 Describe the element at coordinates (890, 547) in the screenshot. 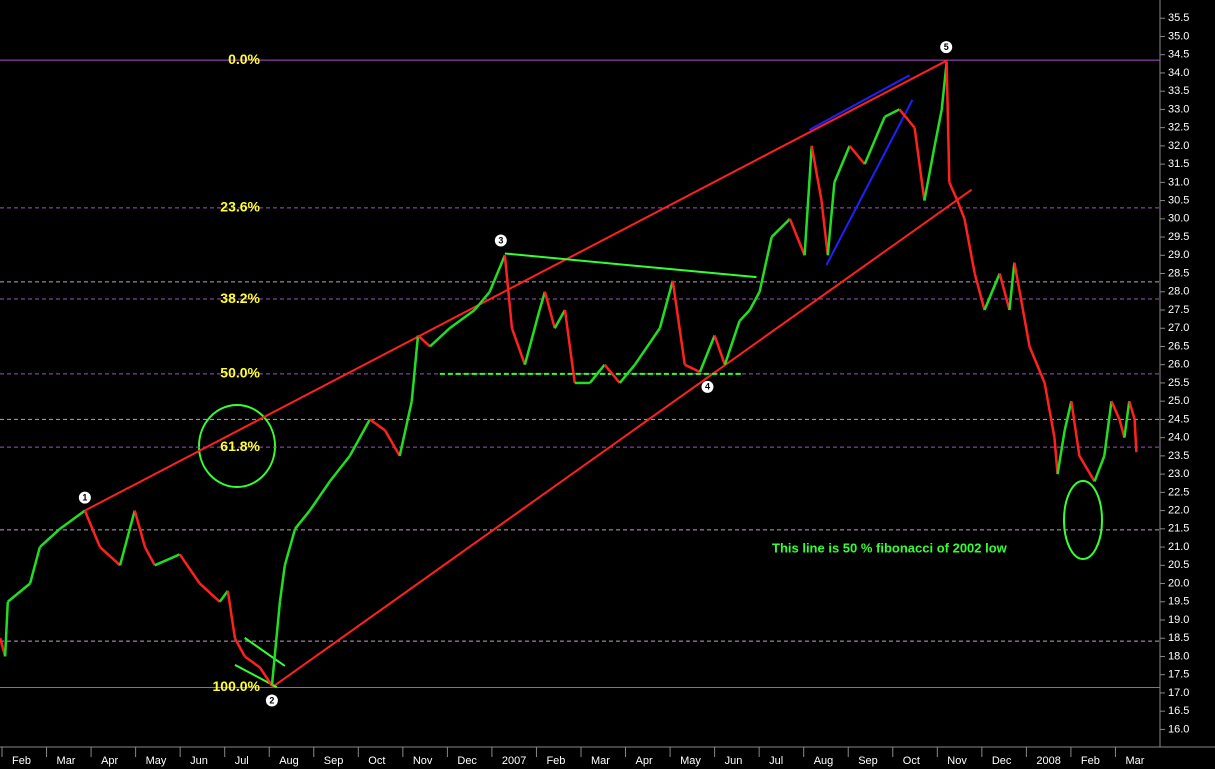

I see `annotation: This line is 50 % fibonacci of 2002 low` at that location.